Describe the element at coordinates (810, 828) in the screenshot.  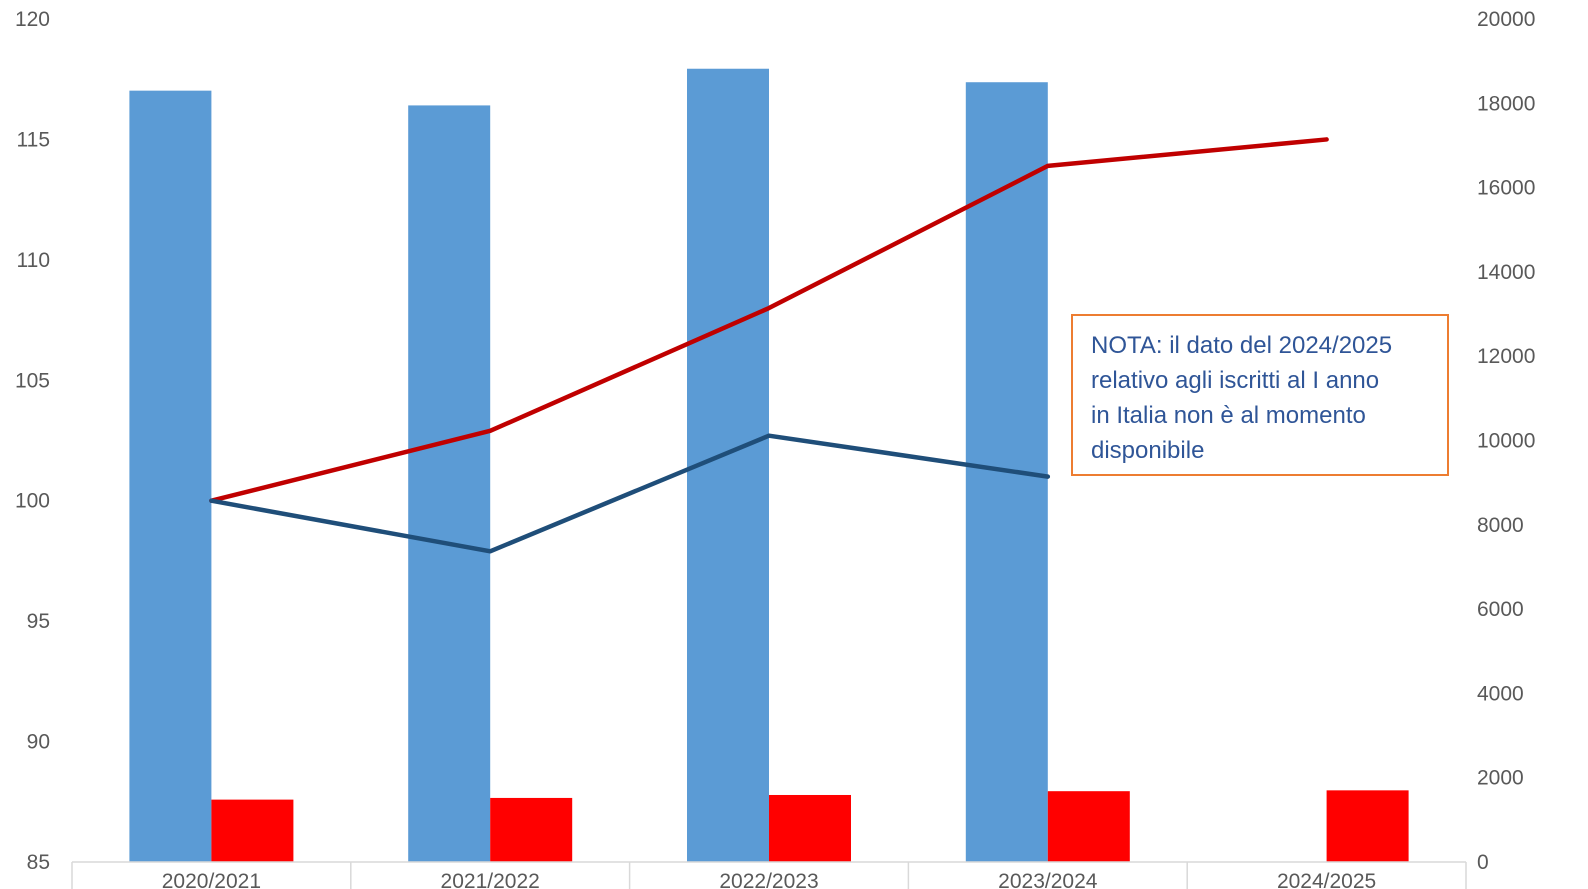
I see `bar-series-2-2022-2023` at that location.